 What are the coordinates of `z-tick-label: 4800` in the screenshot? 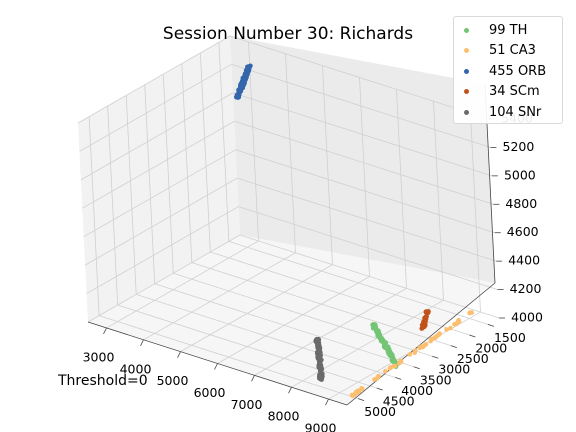 It's located at (521, 203).